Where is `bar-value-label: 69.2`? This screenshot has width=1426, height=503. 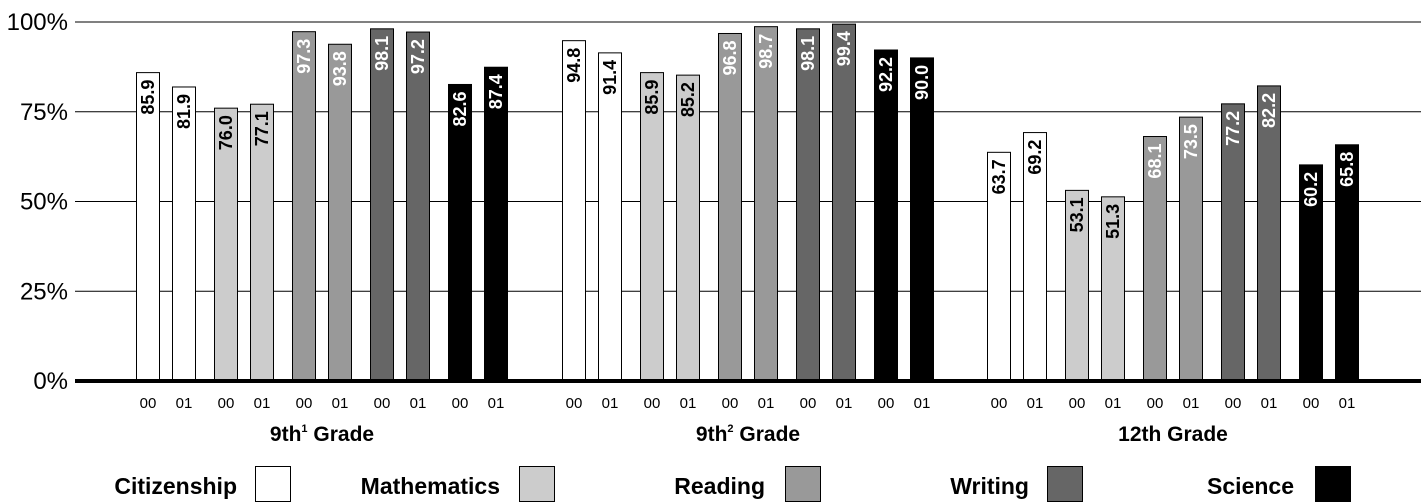 bar-value-label: 69.2 is located at coordinates (1035, 157).